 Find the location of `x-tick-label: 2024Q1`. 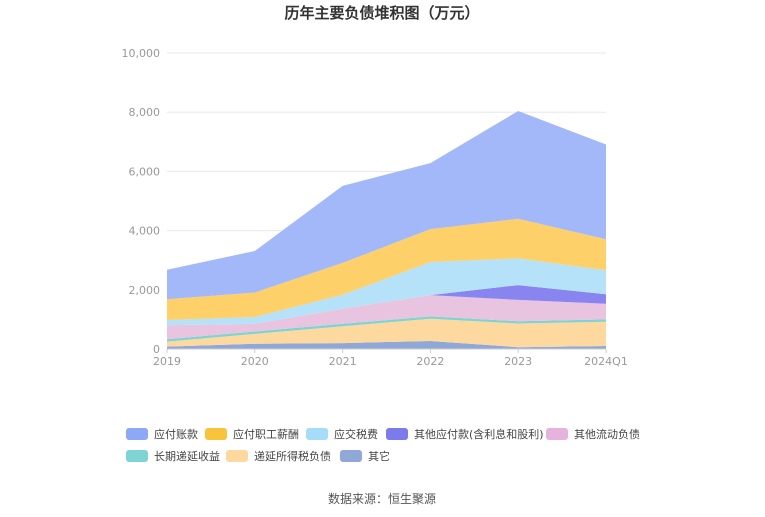

x-tick-label: 2024Q1 is located at coordinates (606, 361).